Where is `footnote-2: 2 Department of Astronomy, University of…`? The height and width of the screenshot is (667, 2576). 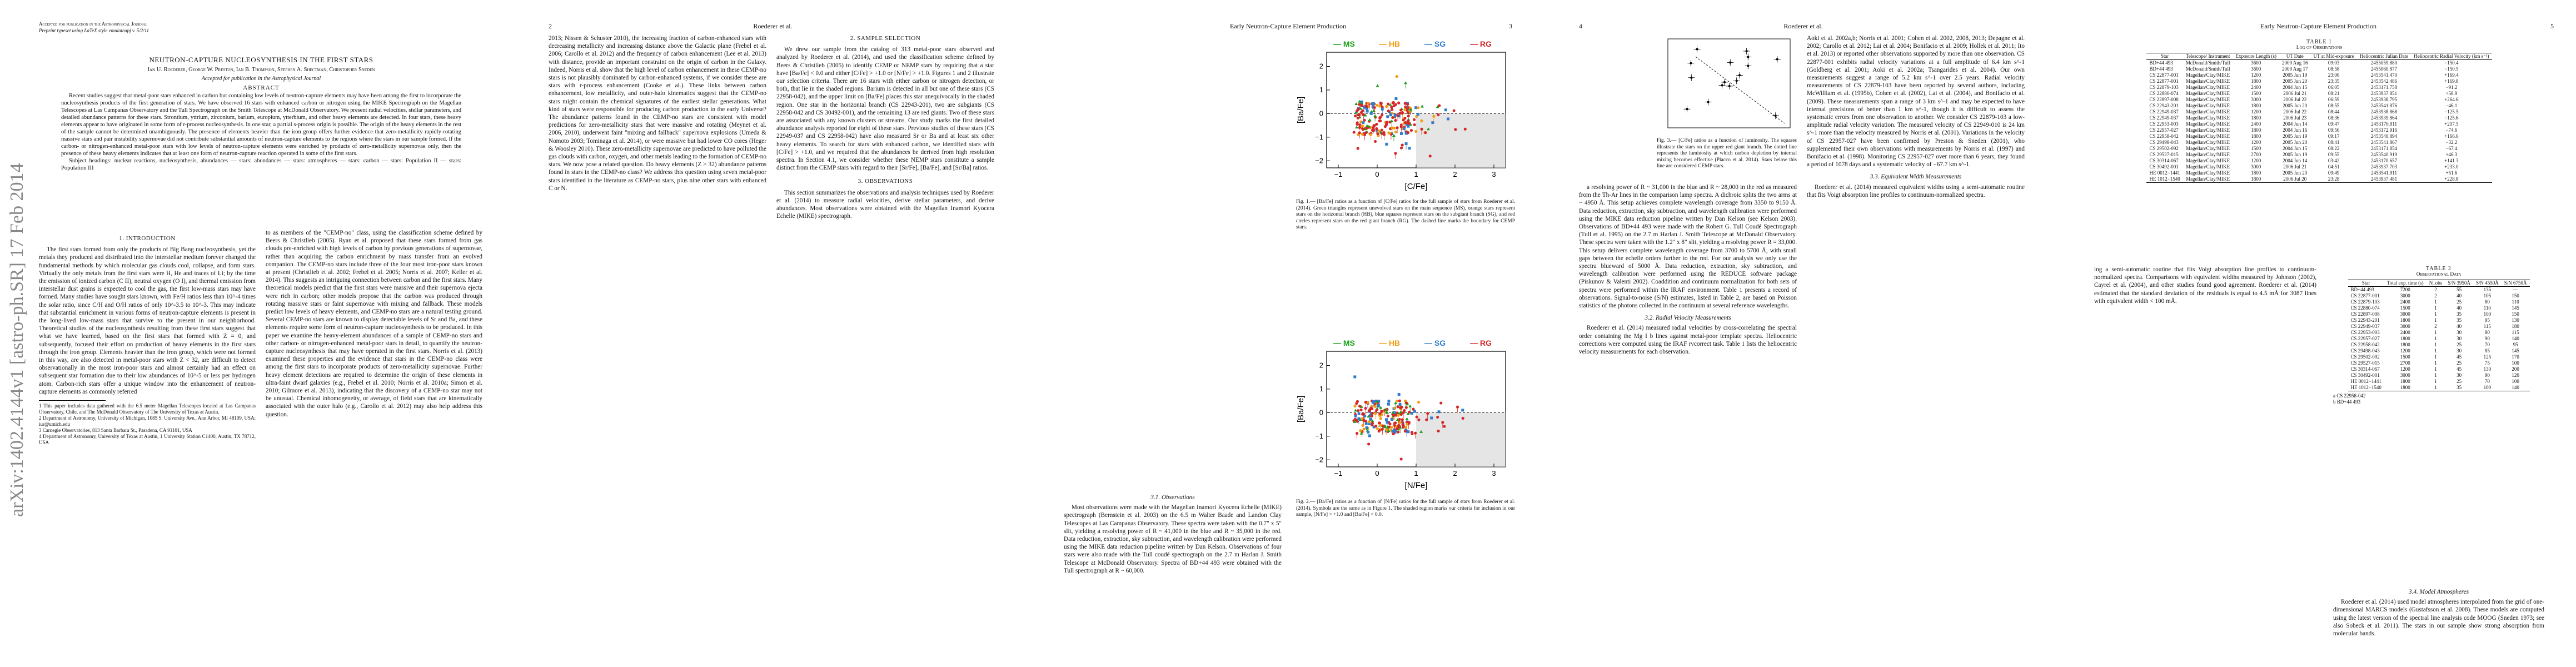
footnote-2: 2 Department of Astronomy, University of… is located at coordinates (147, 421).